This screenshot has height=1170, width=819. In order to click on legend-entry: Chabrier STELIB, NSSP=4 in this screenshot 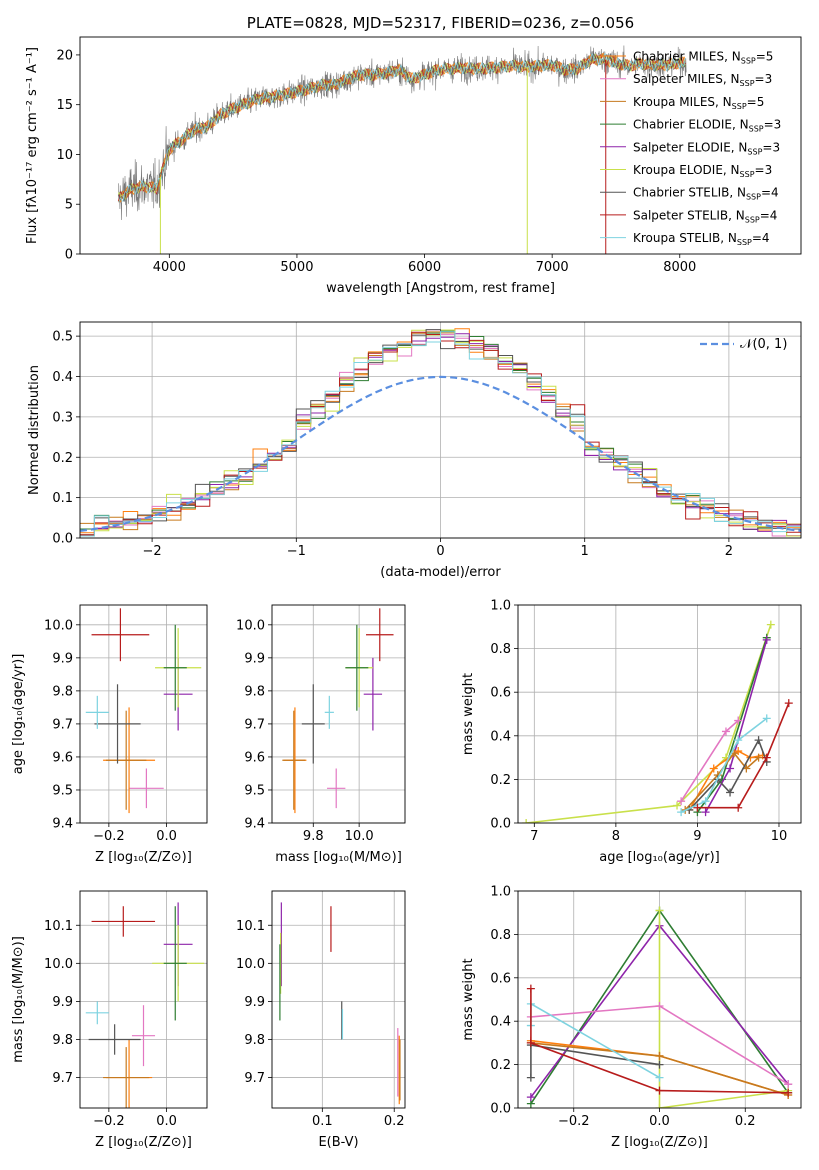, I will do `click(706, 194)`.